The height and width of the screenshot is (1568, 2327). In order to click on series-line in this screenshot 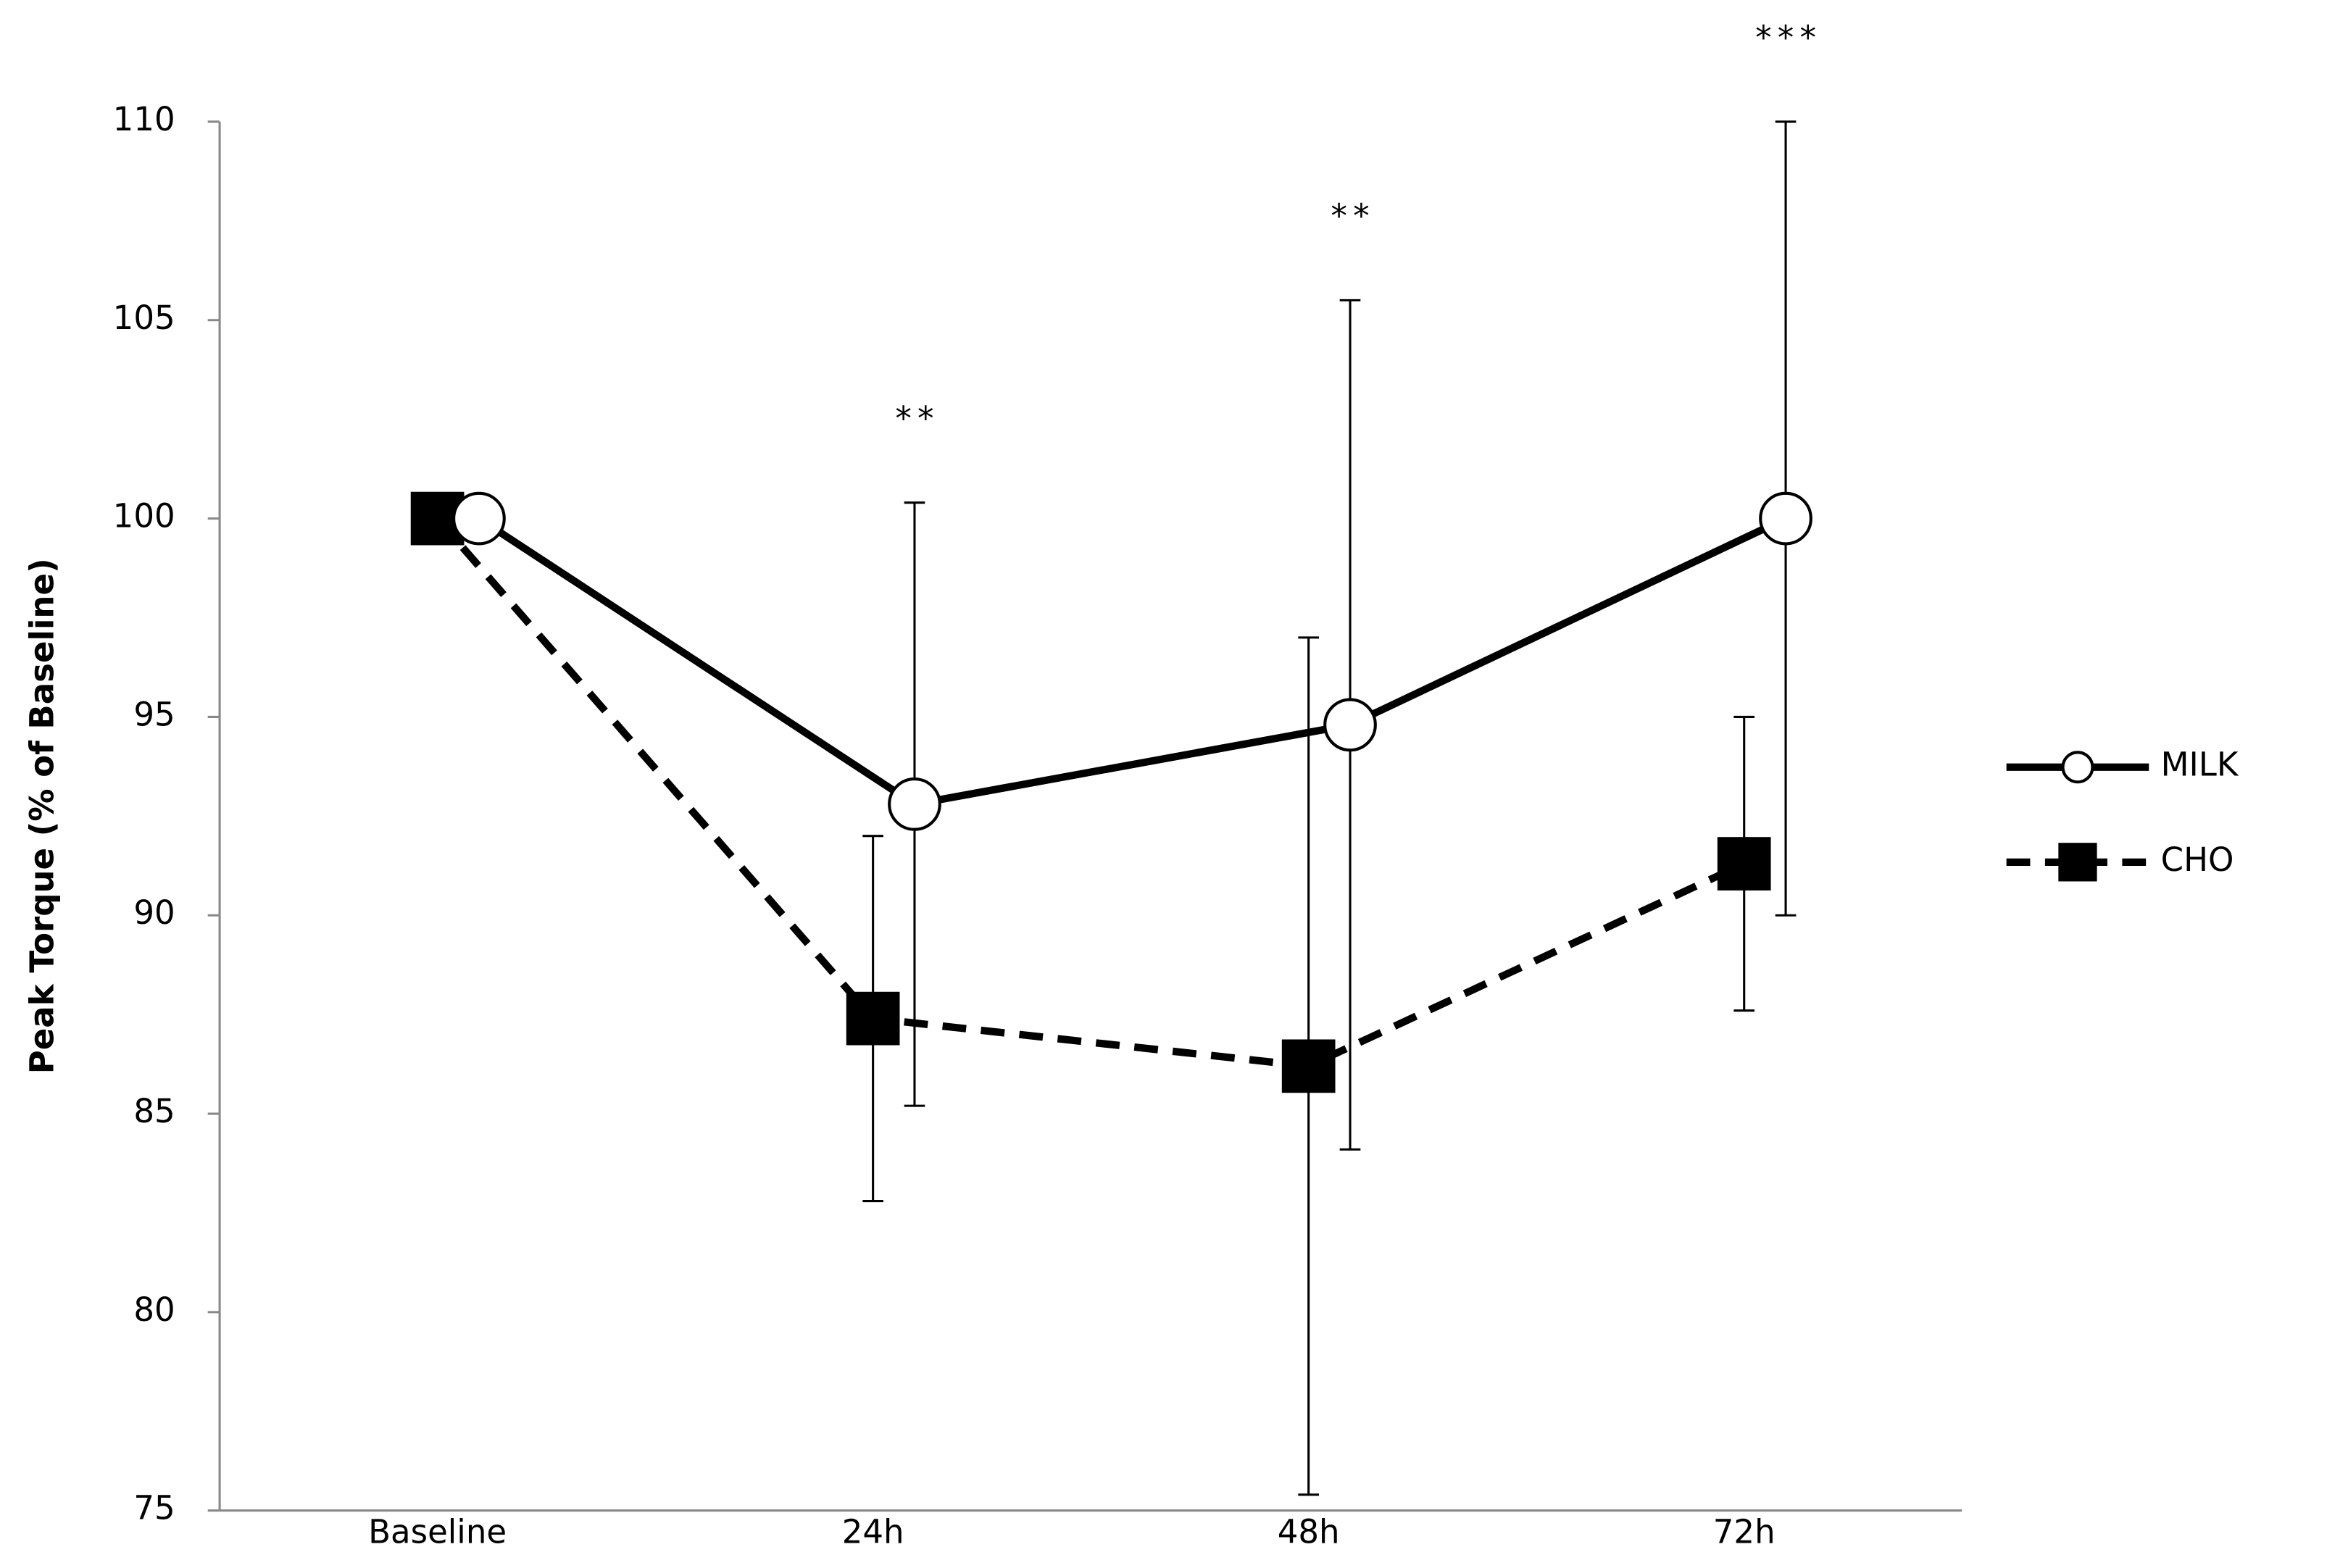, I will do `click(1132, 661)`.